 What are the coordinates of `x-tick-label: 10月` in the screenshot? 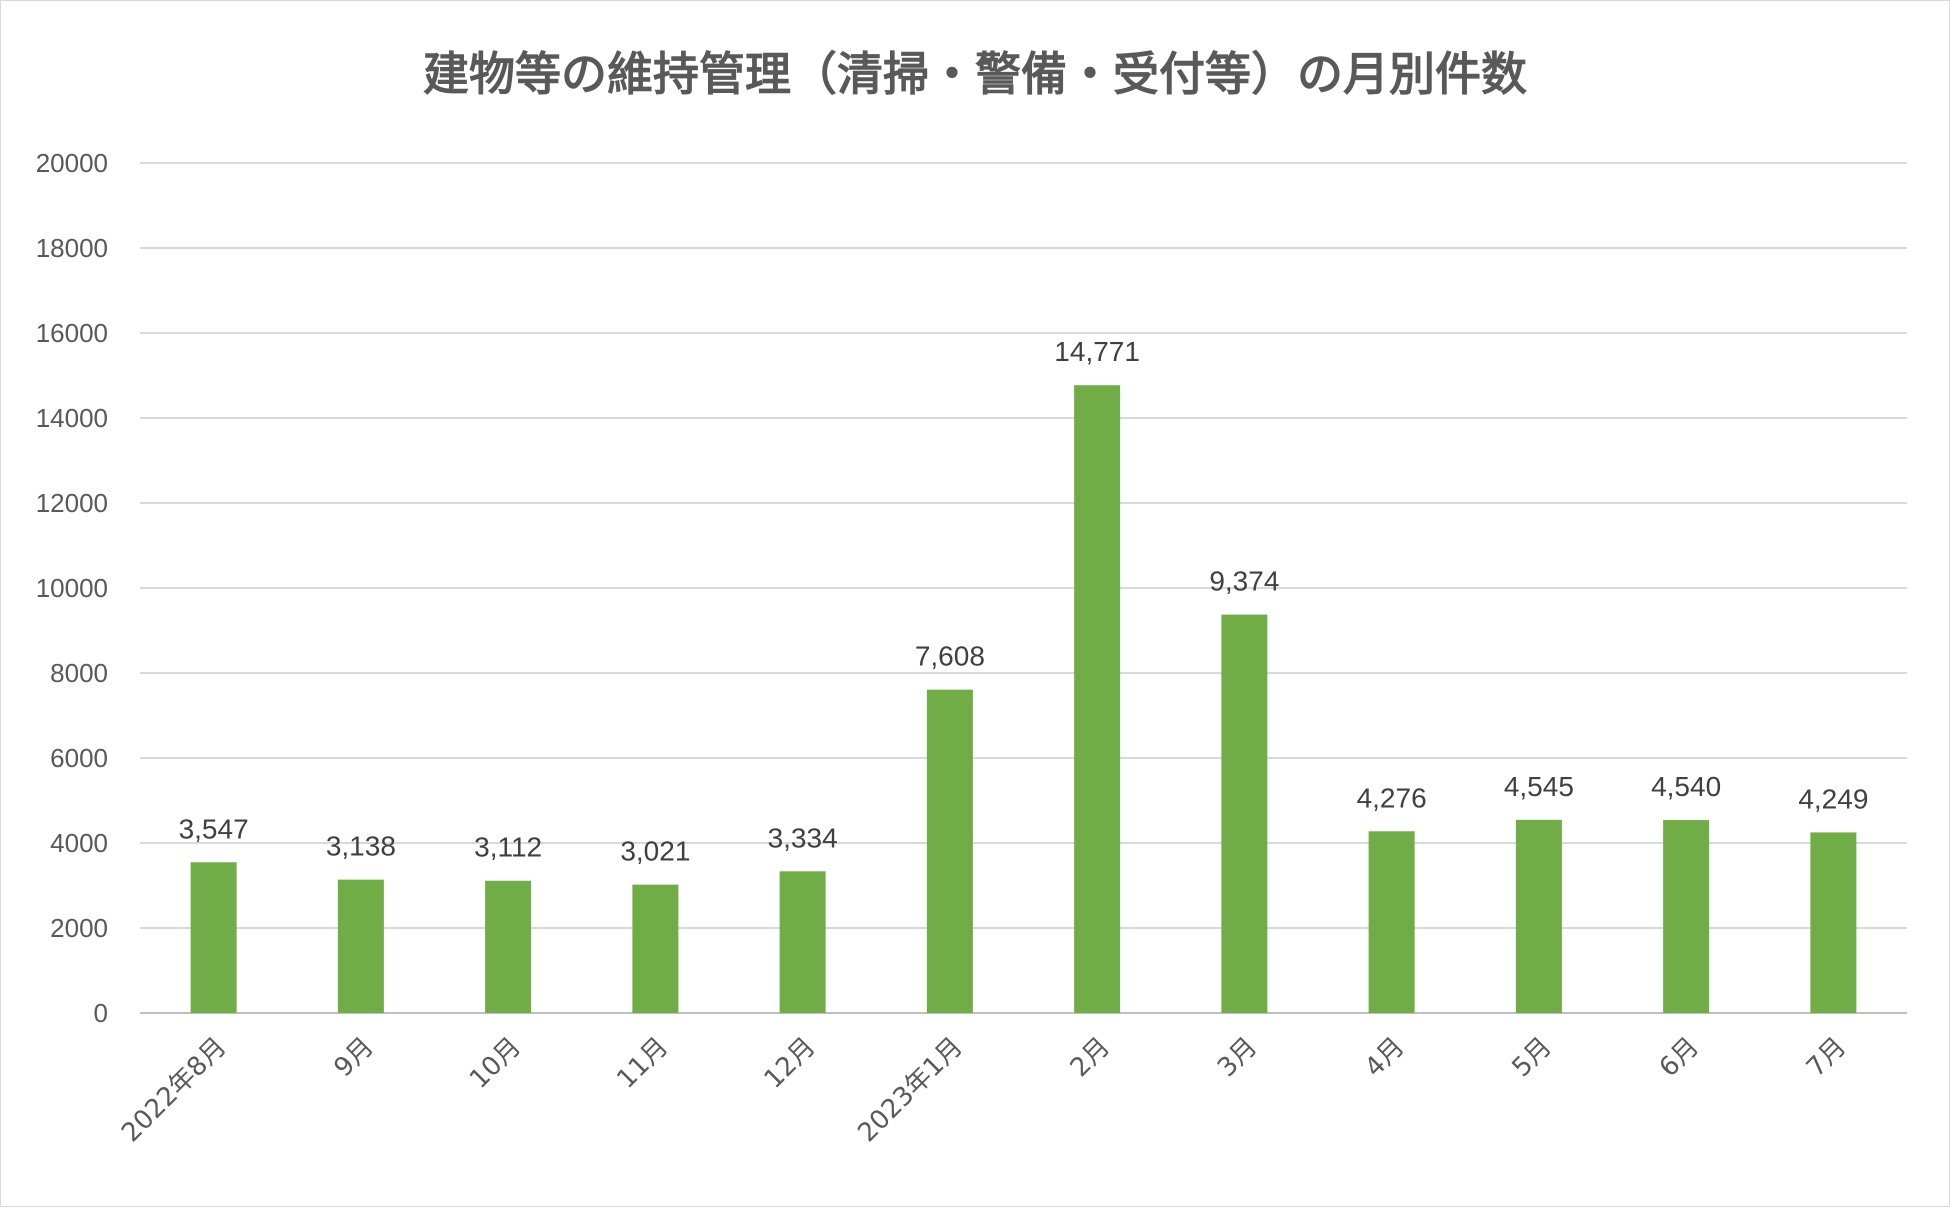 It's located at (495, 1063).